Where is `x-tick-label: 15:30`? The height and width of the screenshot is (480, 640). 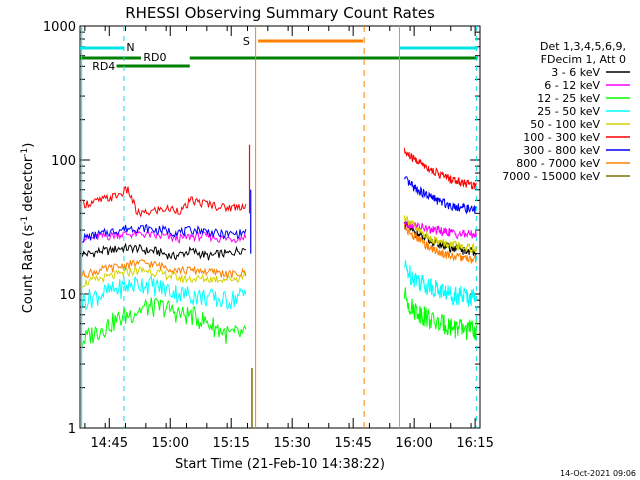
x-tick-label: 15:30 is located at coordinates (291, 443).